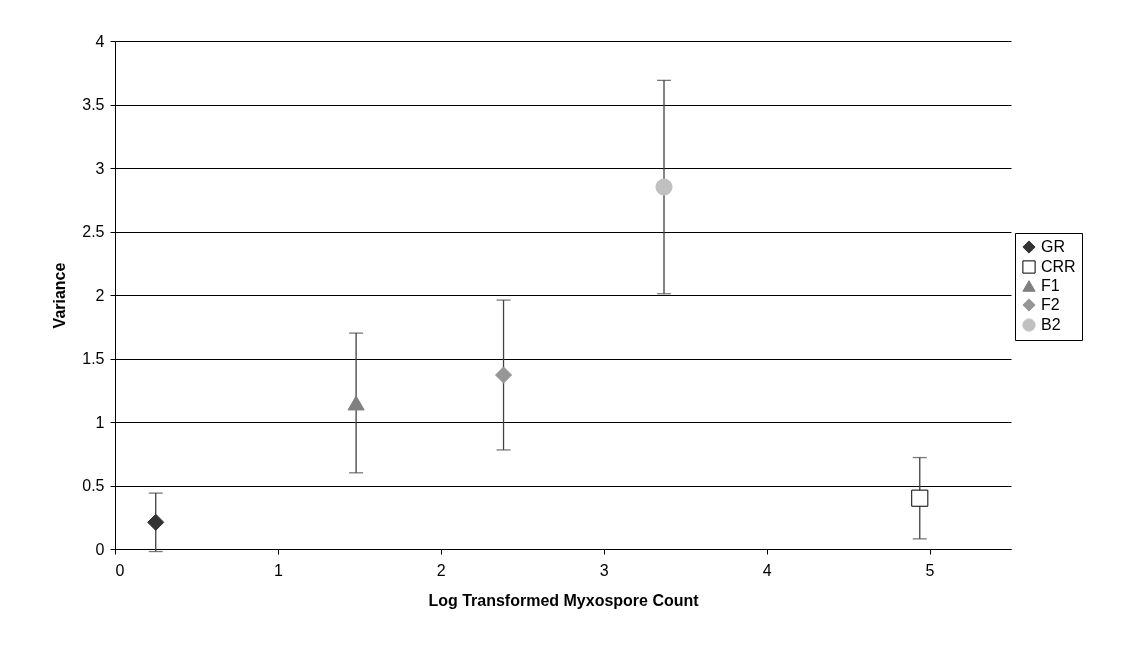 The width and height of the screenshot is (1139, 655). What do you see at coordinates (100, 422) in the screenshot?
I see `y-tick-label: 1` at bounding box center [100, 422].